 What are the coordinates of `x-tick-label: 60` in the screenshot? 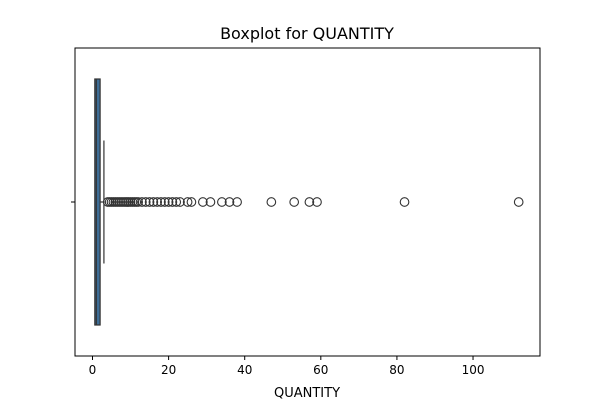 It's located at (320, 370).